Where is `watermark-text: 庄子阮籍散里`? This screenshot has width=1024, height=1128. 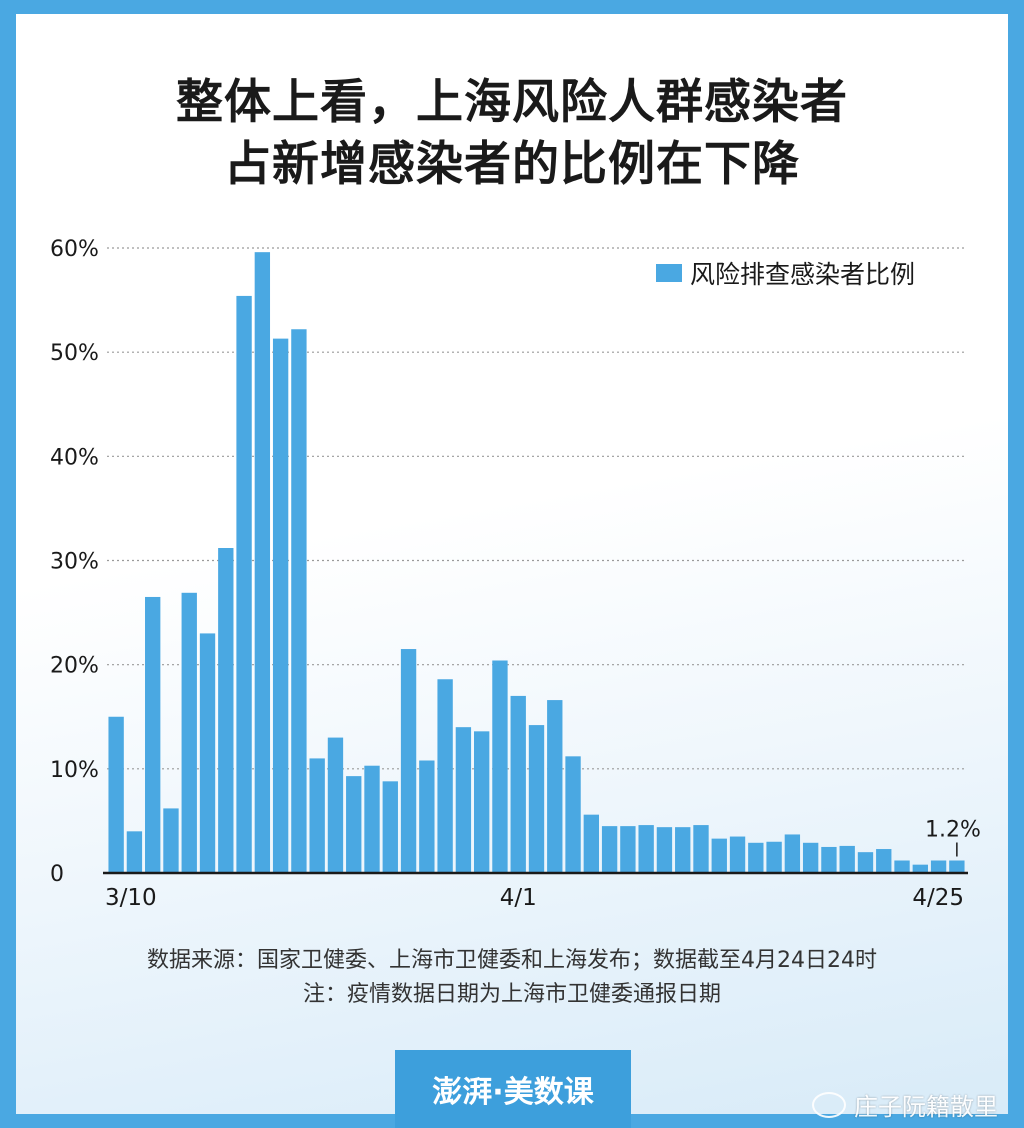
watermark-text: 庄子阮籍散里 is located at coordinates (926, 1107).